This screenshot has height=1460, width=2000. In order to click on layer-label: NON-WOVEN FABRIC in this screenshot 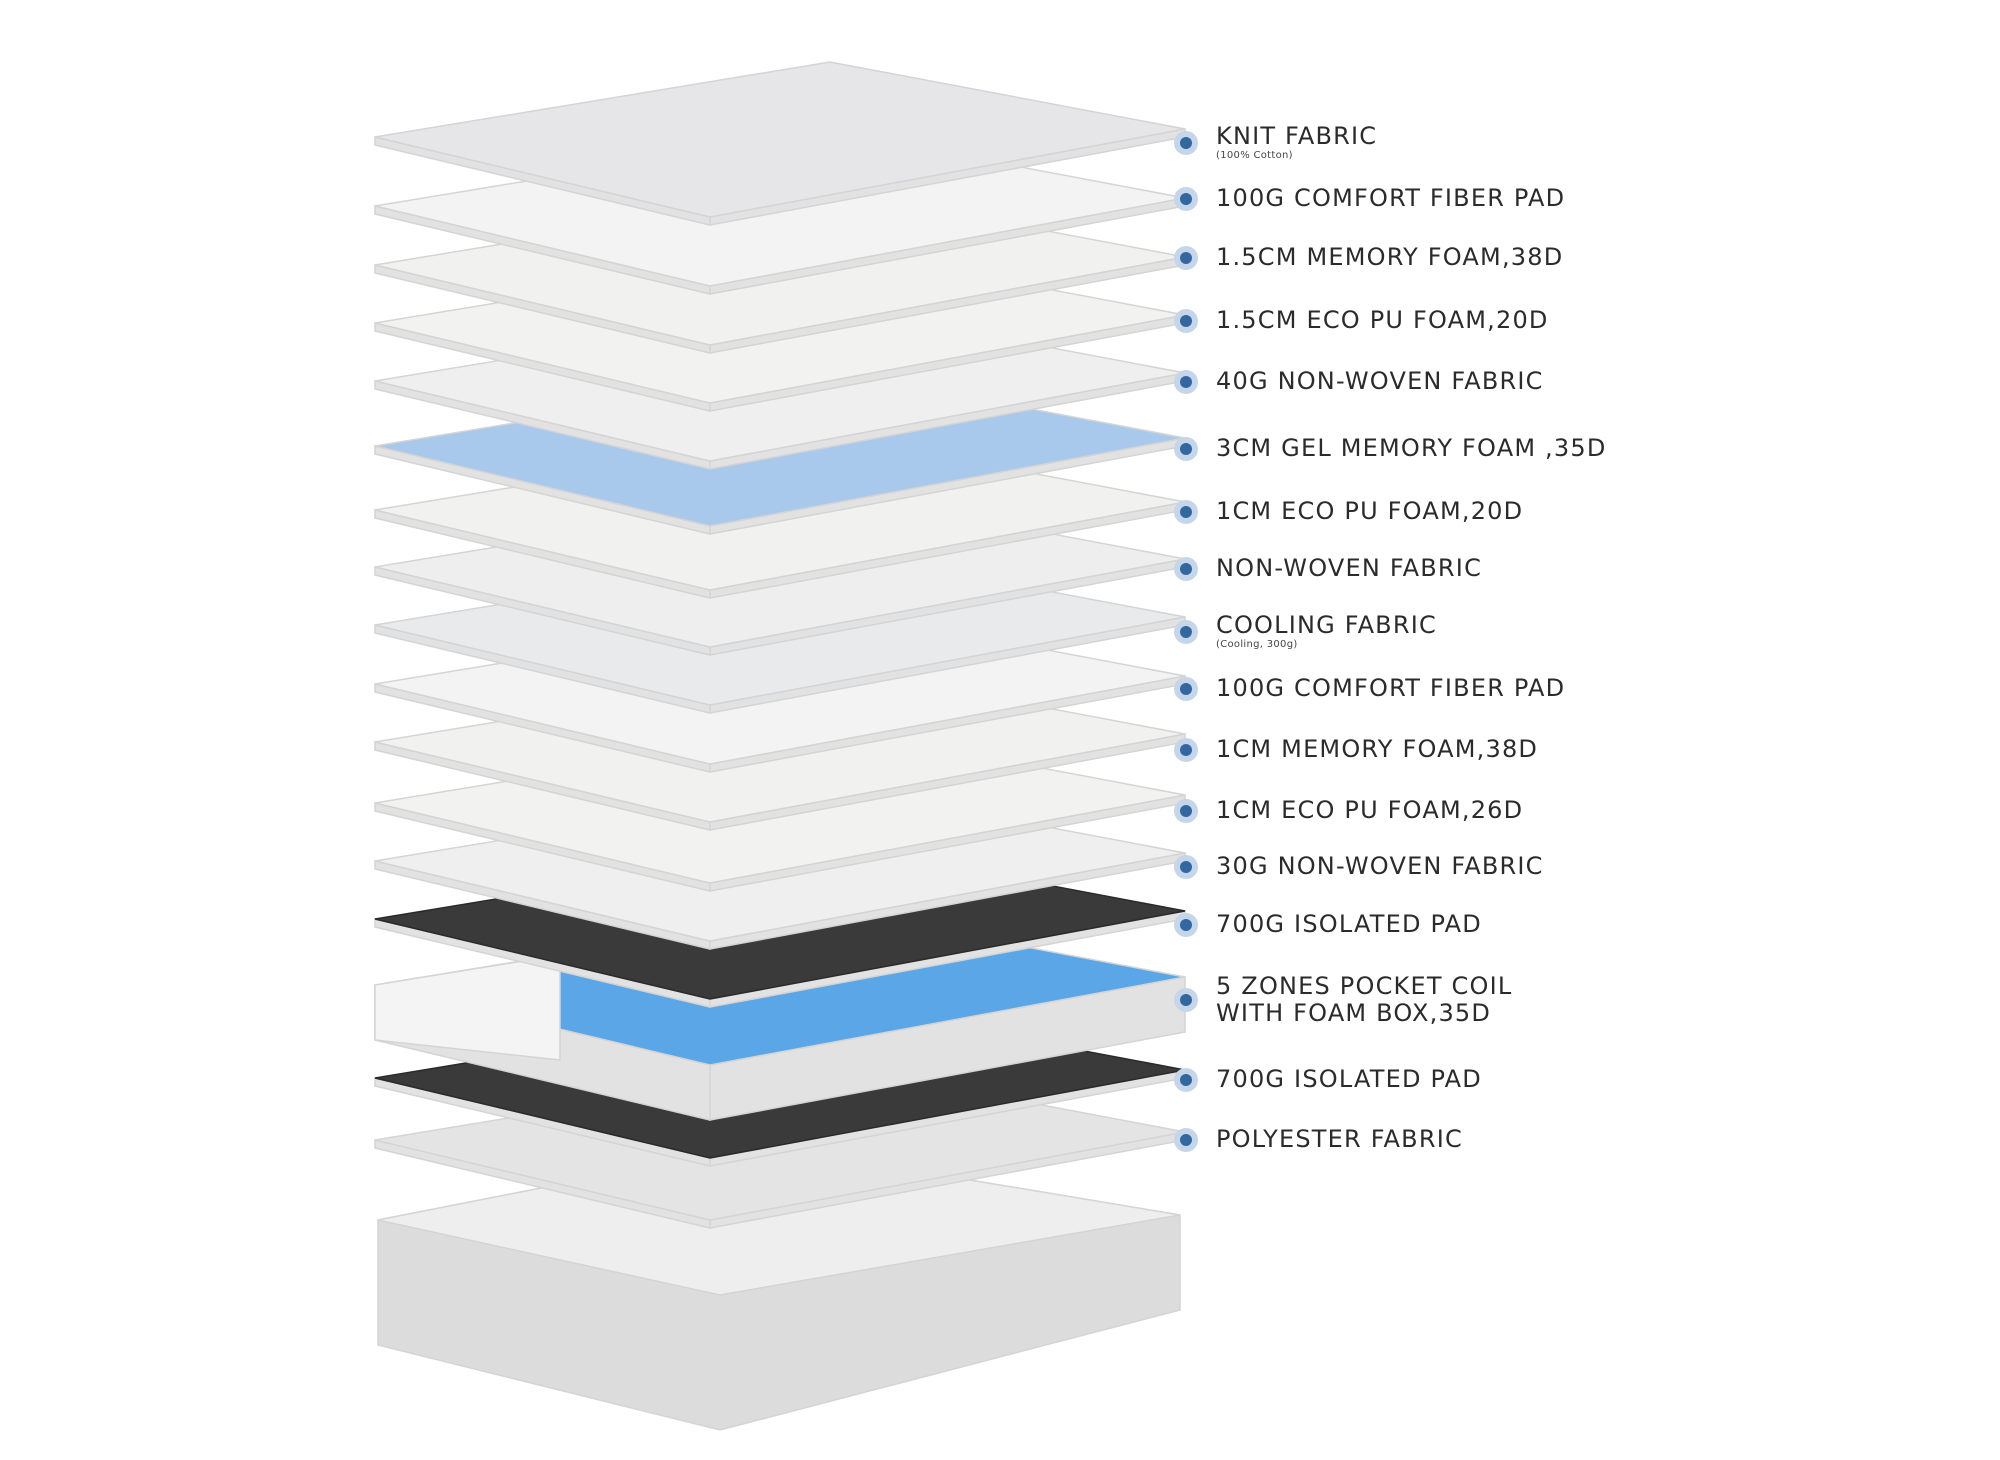, I will do `click(1328, 568)`.